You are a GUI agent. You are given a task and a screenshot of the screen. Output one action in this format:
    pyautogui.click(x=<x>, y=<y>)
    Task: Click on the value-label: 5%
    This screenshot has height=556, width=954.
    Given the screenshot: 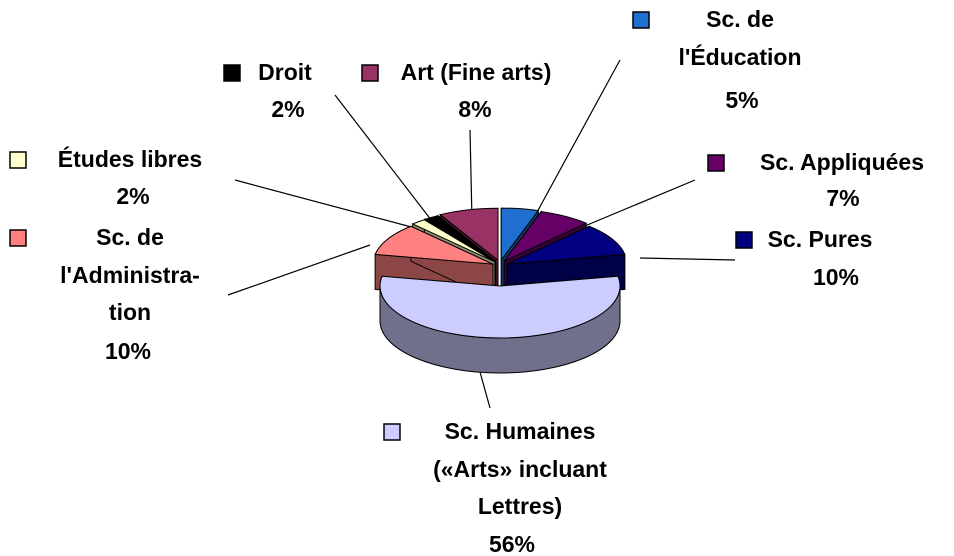 What is the action you would take?
    pyautogui.click(x=742, y=100)
    